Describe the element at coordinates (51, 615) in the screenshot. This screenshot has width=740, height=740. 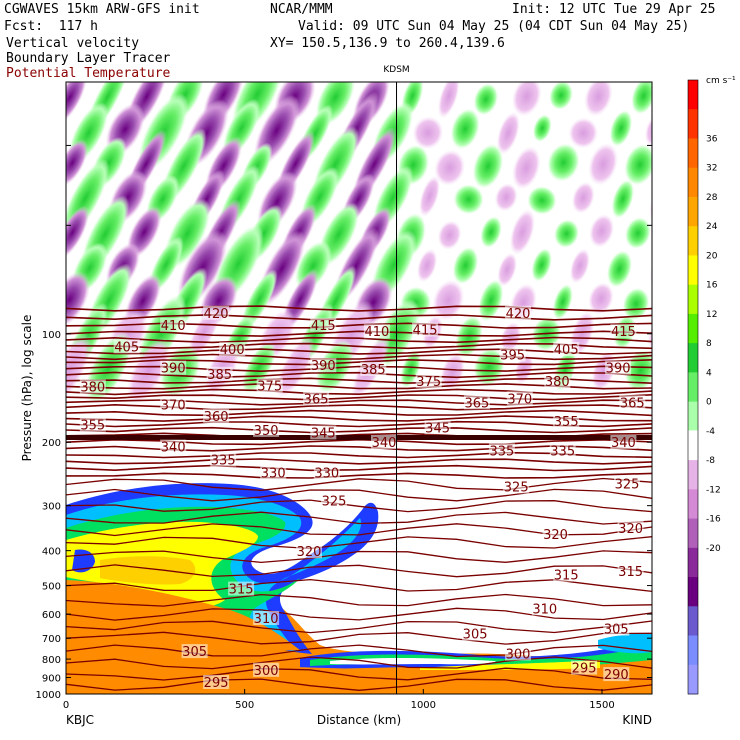
I see `y-tick-label: 600` at that location.